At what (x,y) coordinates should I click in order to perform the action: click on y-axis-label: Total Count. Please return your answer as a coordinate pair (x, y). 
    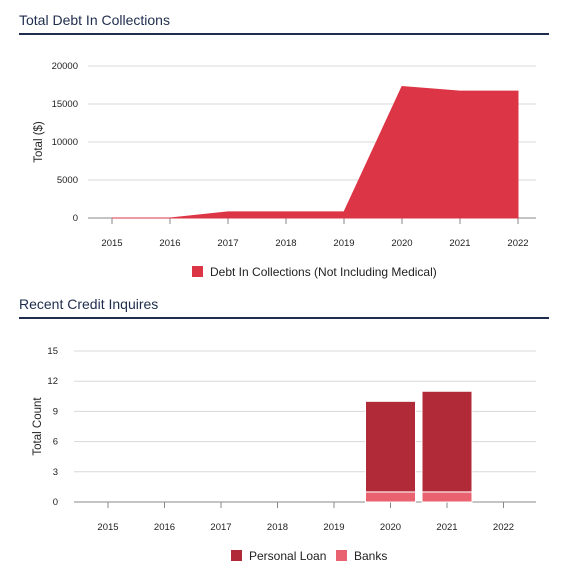
    Looking at the image, I should click on (38, 426).